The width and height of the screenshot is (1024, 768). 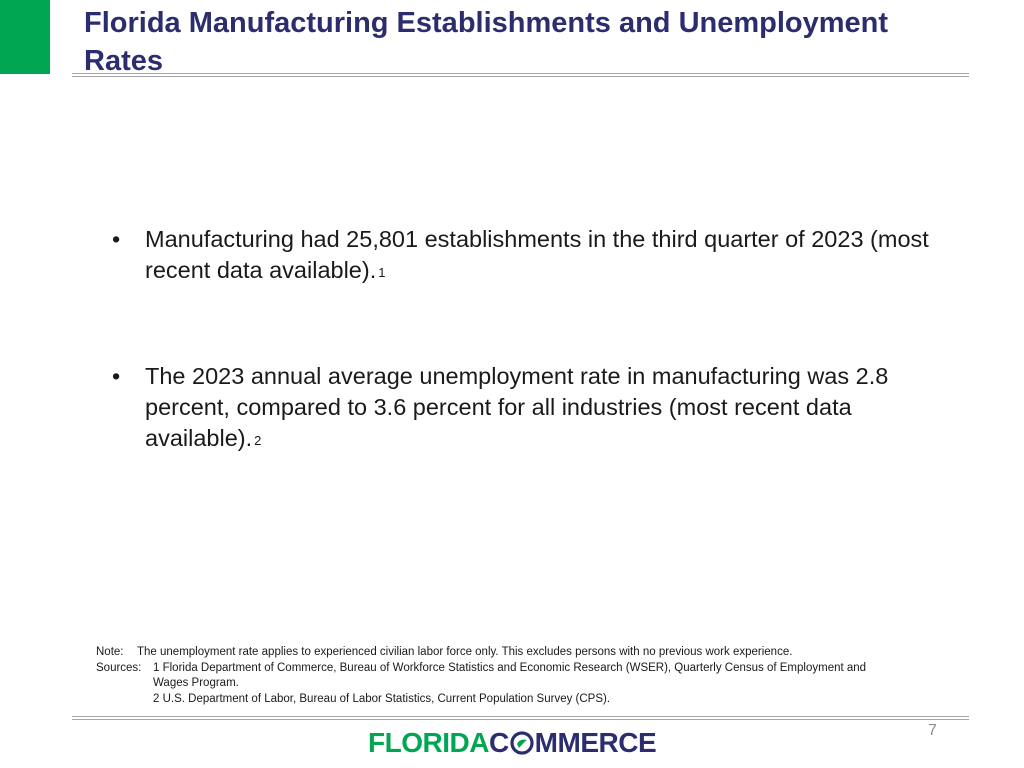 What do you see at coordinates (520, 716) in the screenshot?
I see `footer-divider` at bounding box center [520, 716].